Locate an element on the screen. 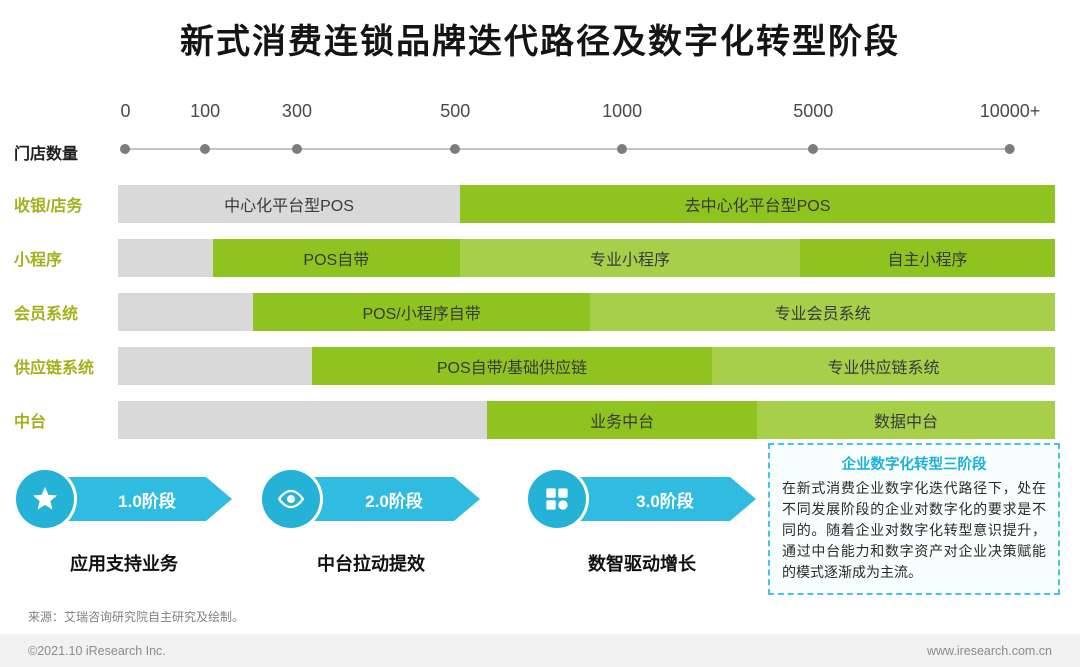  row-bar: POS自带 专业小程序 自主小程序 is located at coordinates (586, 258).